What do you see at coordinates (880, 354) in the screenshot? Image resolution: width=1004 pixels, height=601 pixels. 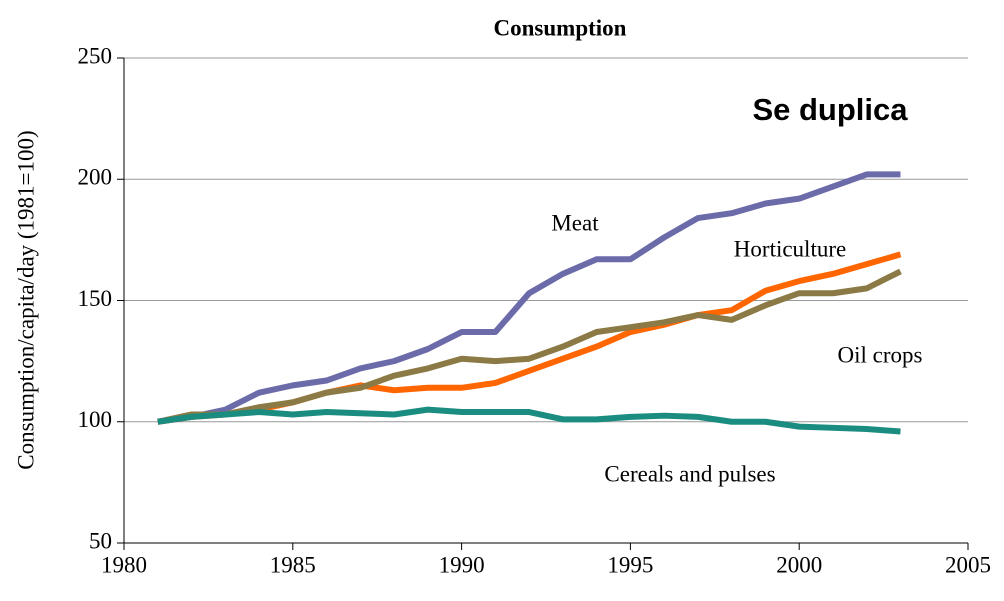 I see `series-label: Oil crops` at bounding box center [880, 354].